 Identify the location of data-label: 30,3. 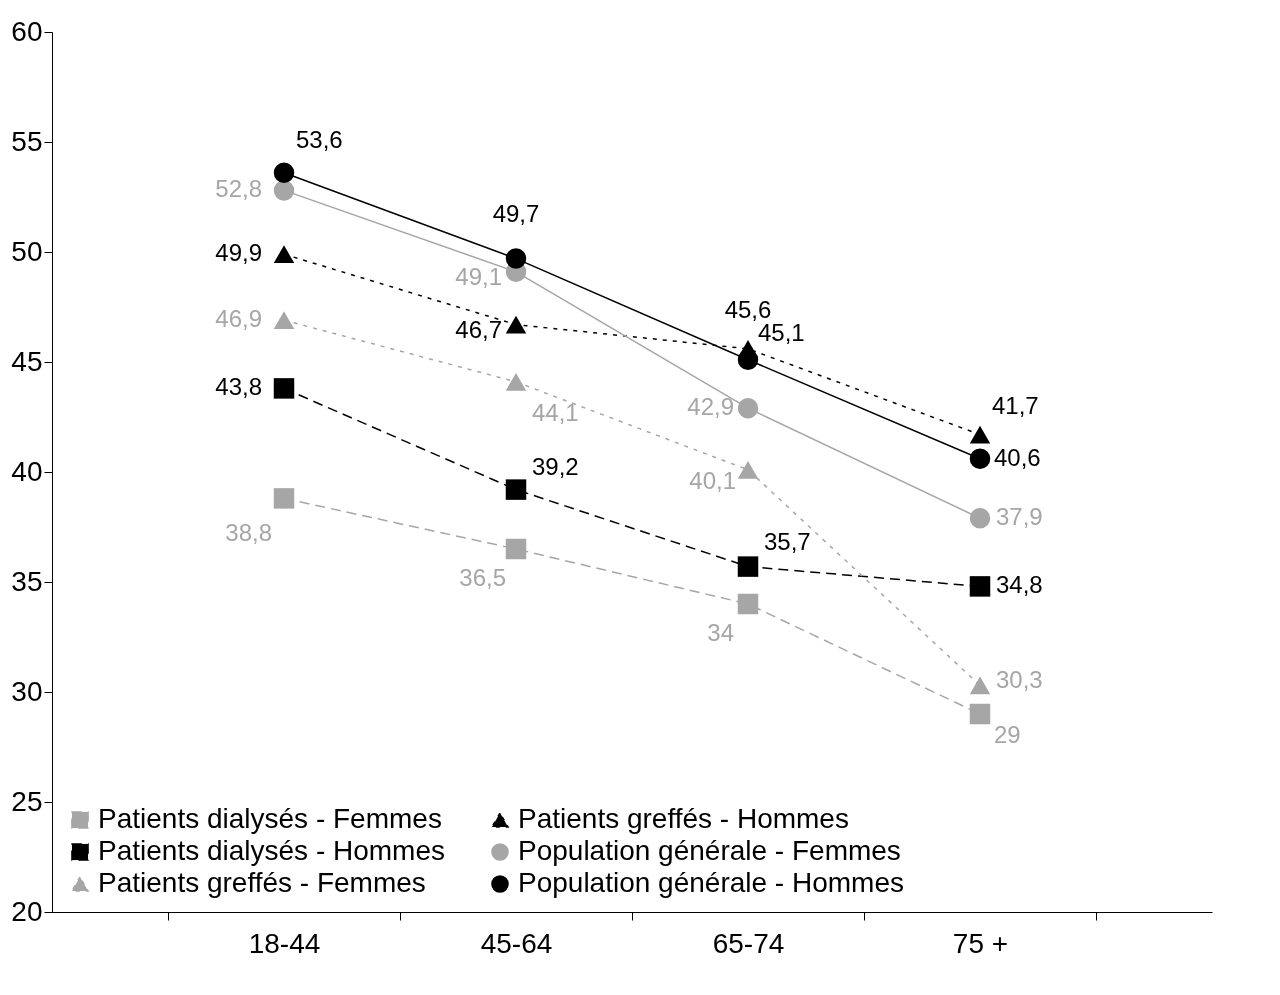
(1019, 680).